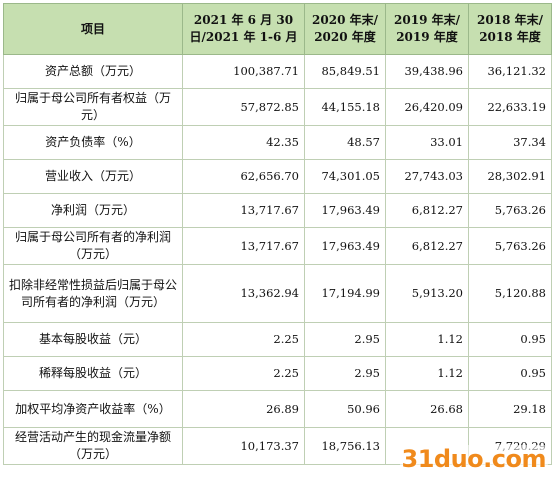 This screenshot has width=554, height=479. Describe the element at coordinates (345, 29) in the screenshot. I see `header-2020: 2020 年末/ 2020 年度` at that location.